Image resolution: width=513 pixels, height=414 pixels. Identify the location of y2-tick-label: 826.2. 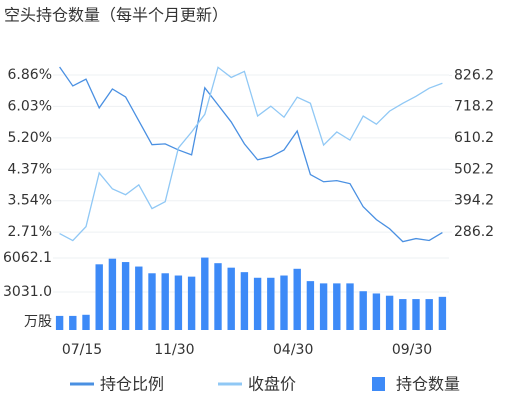
(474, 75).